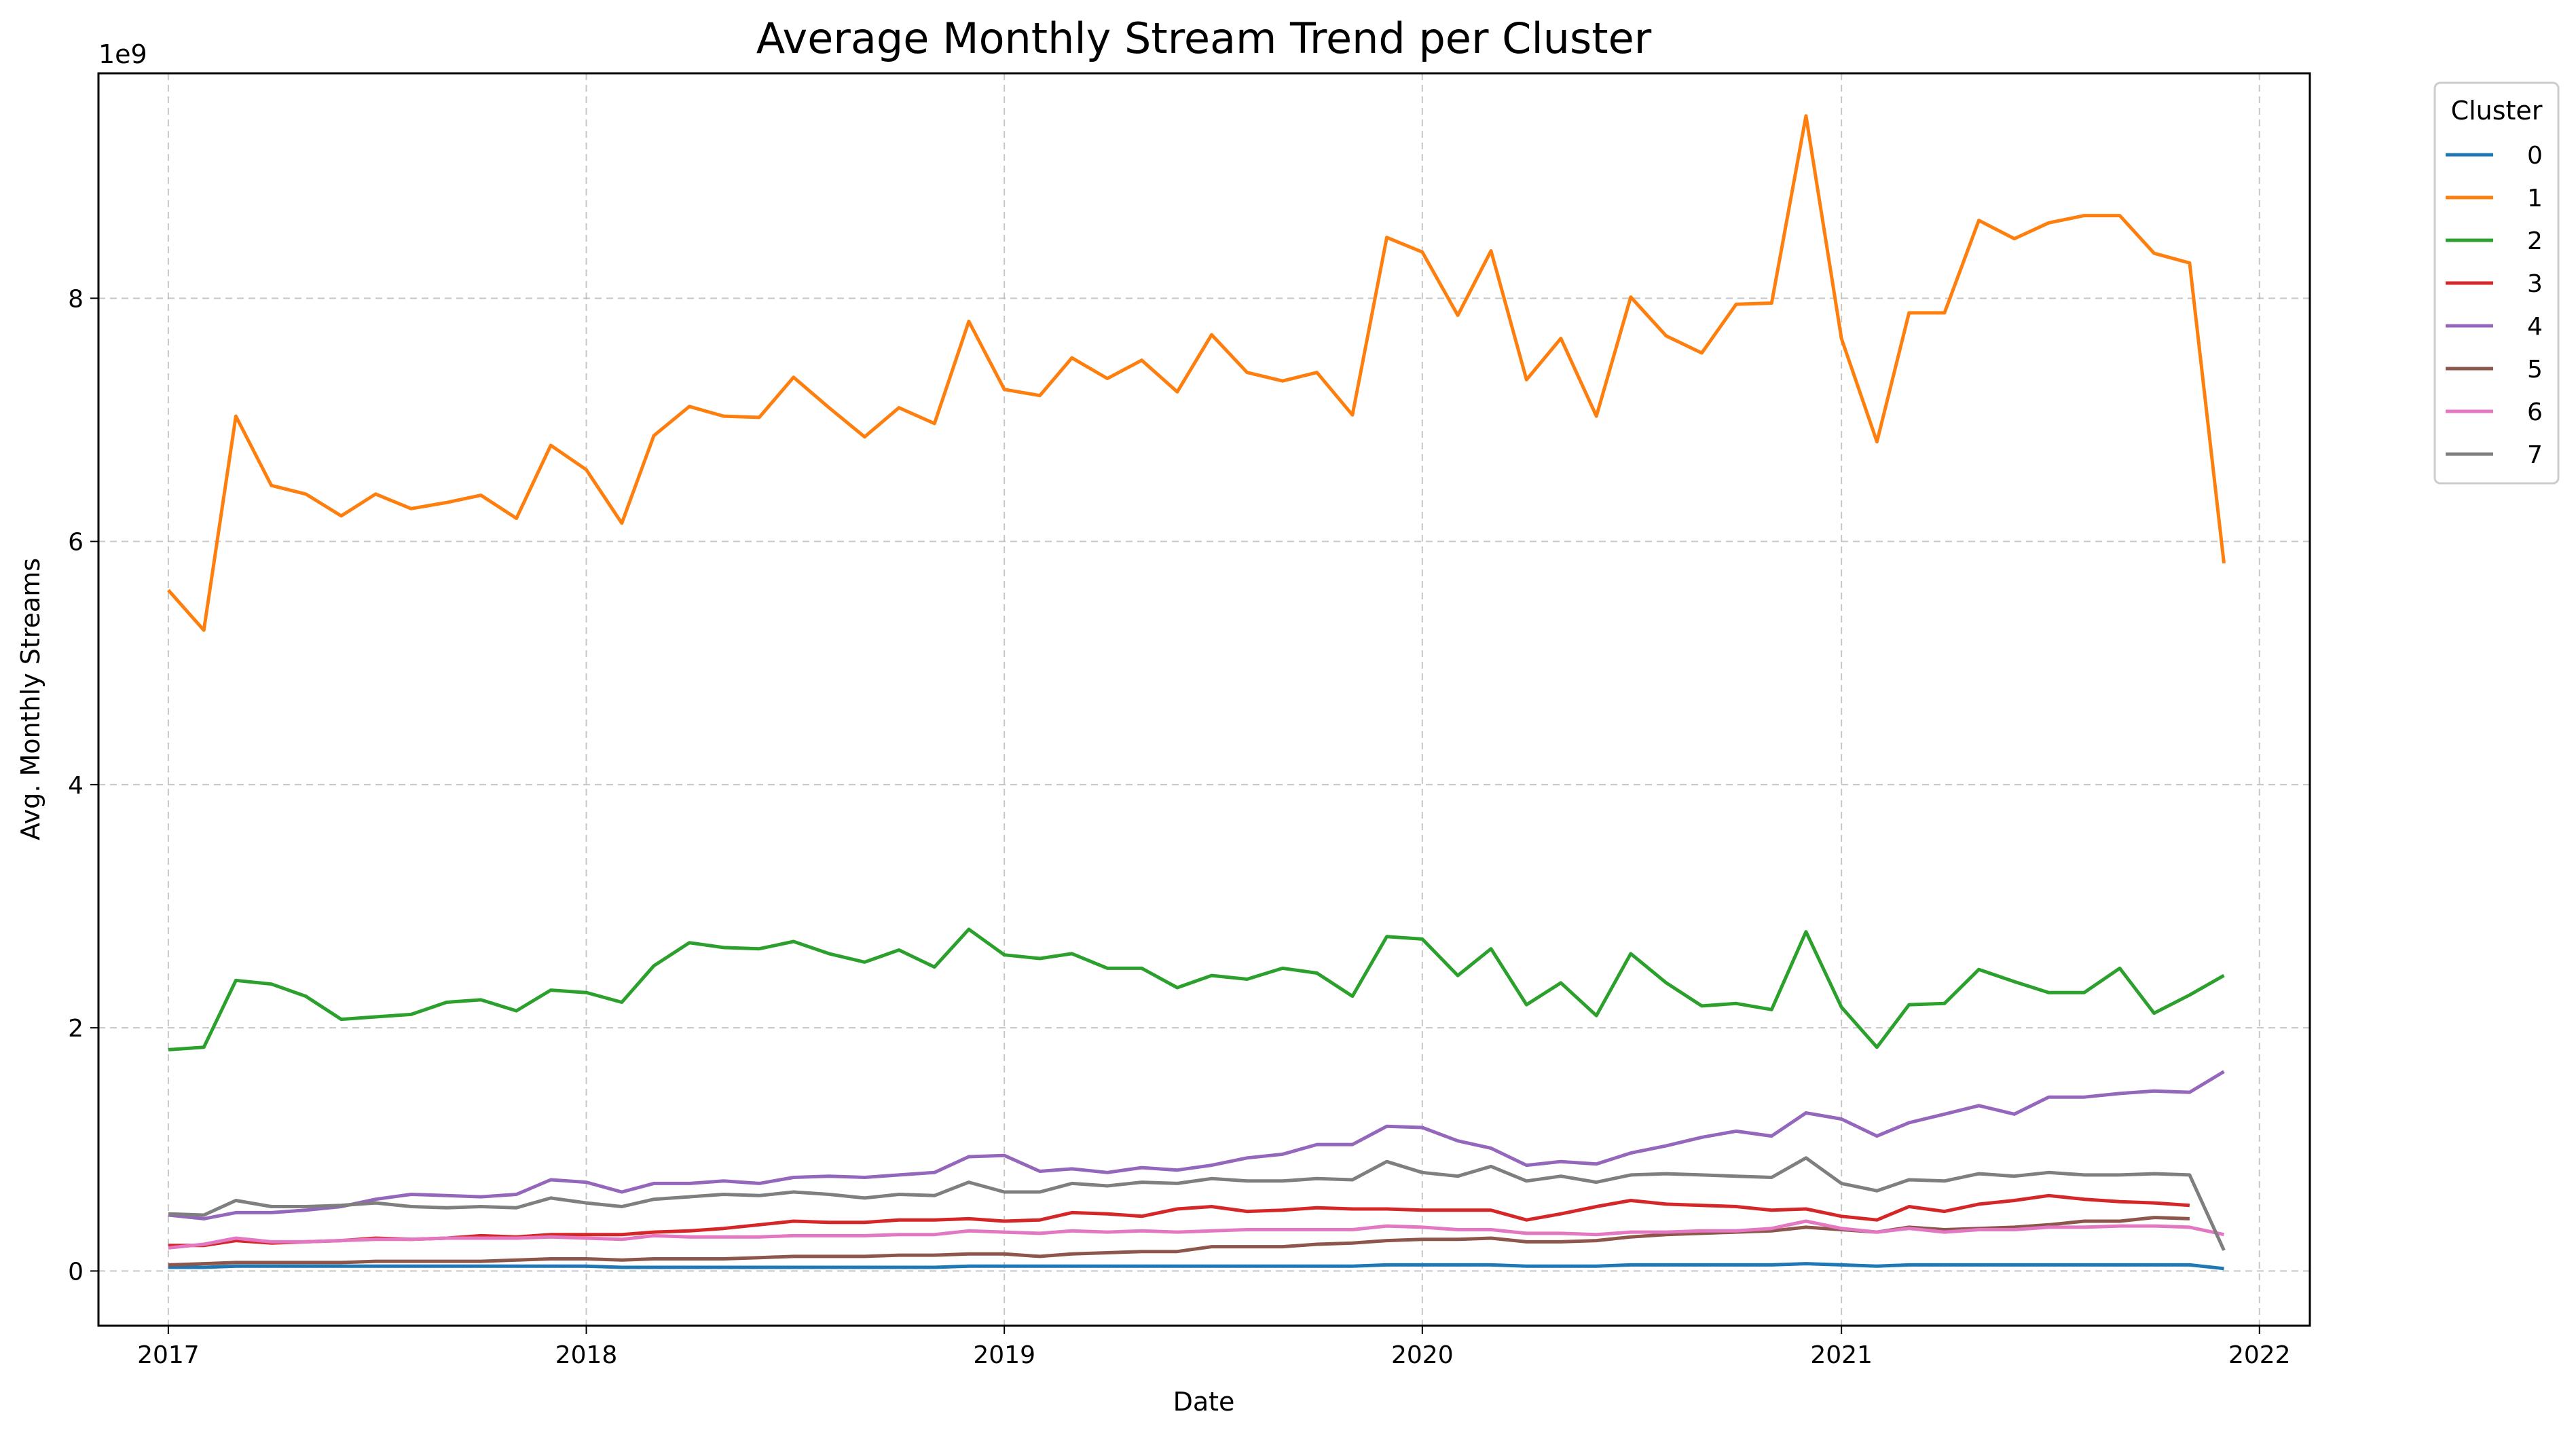  What do you see at coordinates (122, 54) in the screenshot?
I see `y-offset-label: 1e9` at bounding box center [122, 54].